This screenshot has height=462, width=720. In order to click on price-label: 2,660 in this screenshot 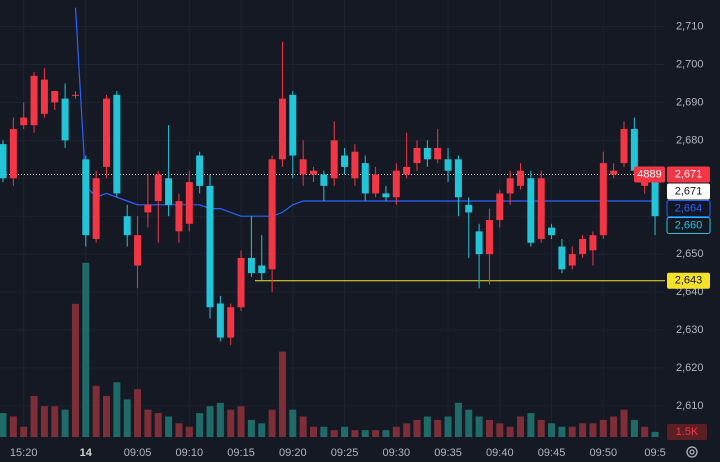, I will do `click(689, 225)`.